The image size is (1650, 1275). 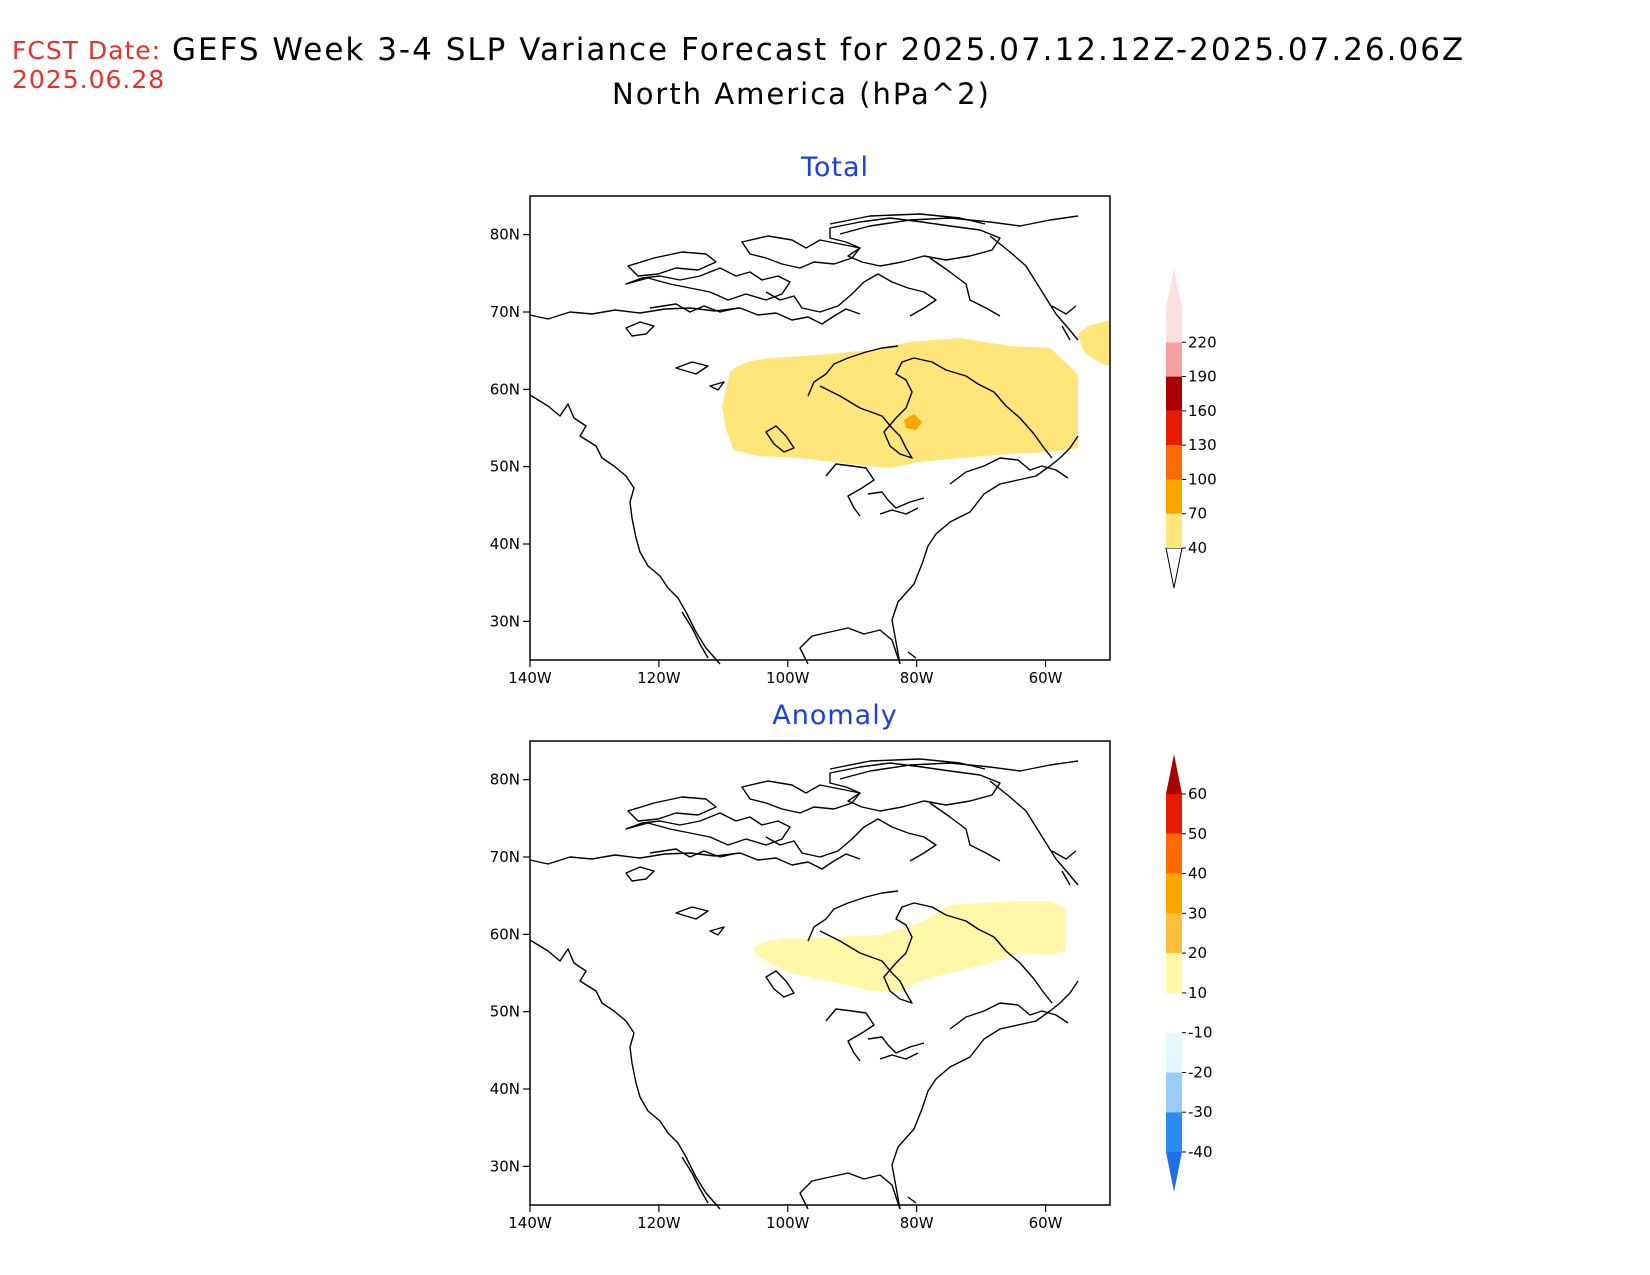 I want to click on colorbar-label: 220, so click(x=1202, y=342).